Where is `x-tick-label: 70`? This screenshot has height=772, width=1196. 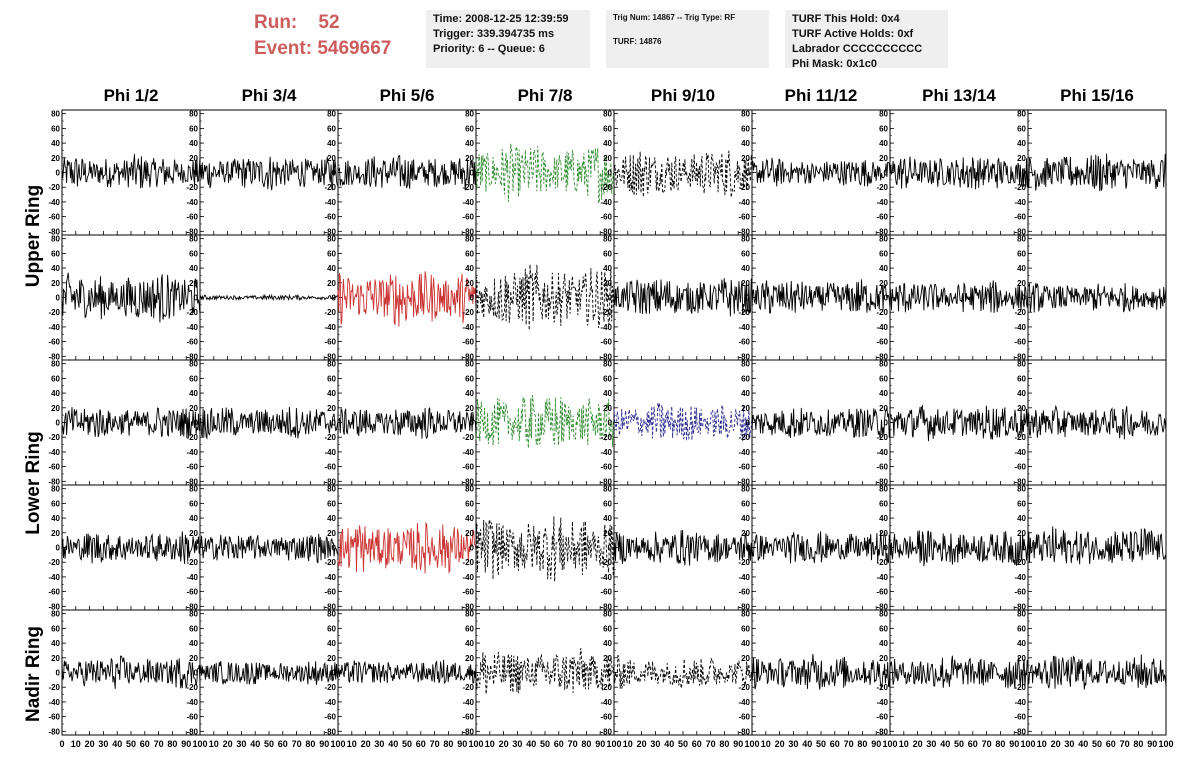
x-tick-label: 70 is located at coordinates (711, 744).